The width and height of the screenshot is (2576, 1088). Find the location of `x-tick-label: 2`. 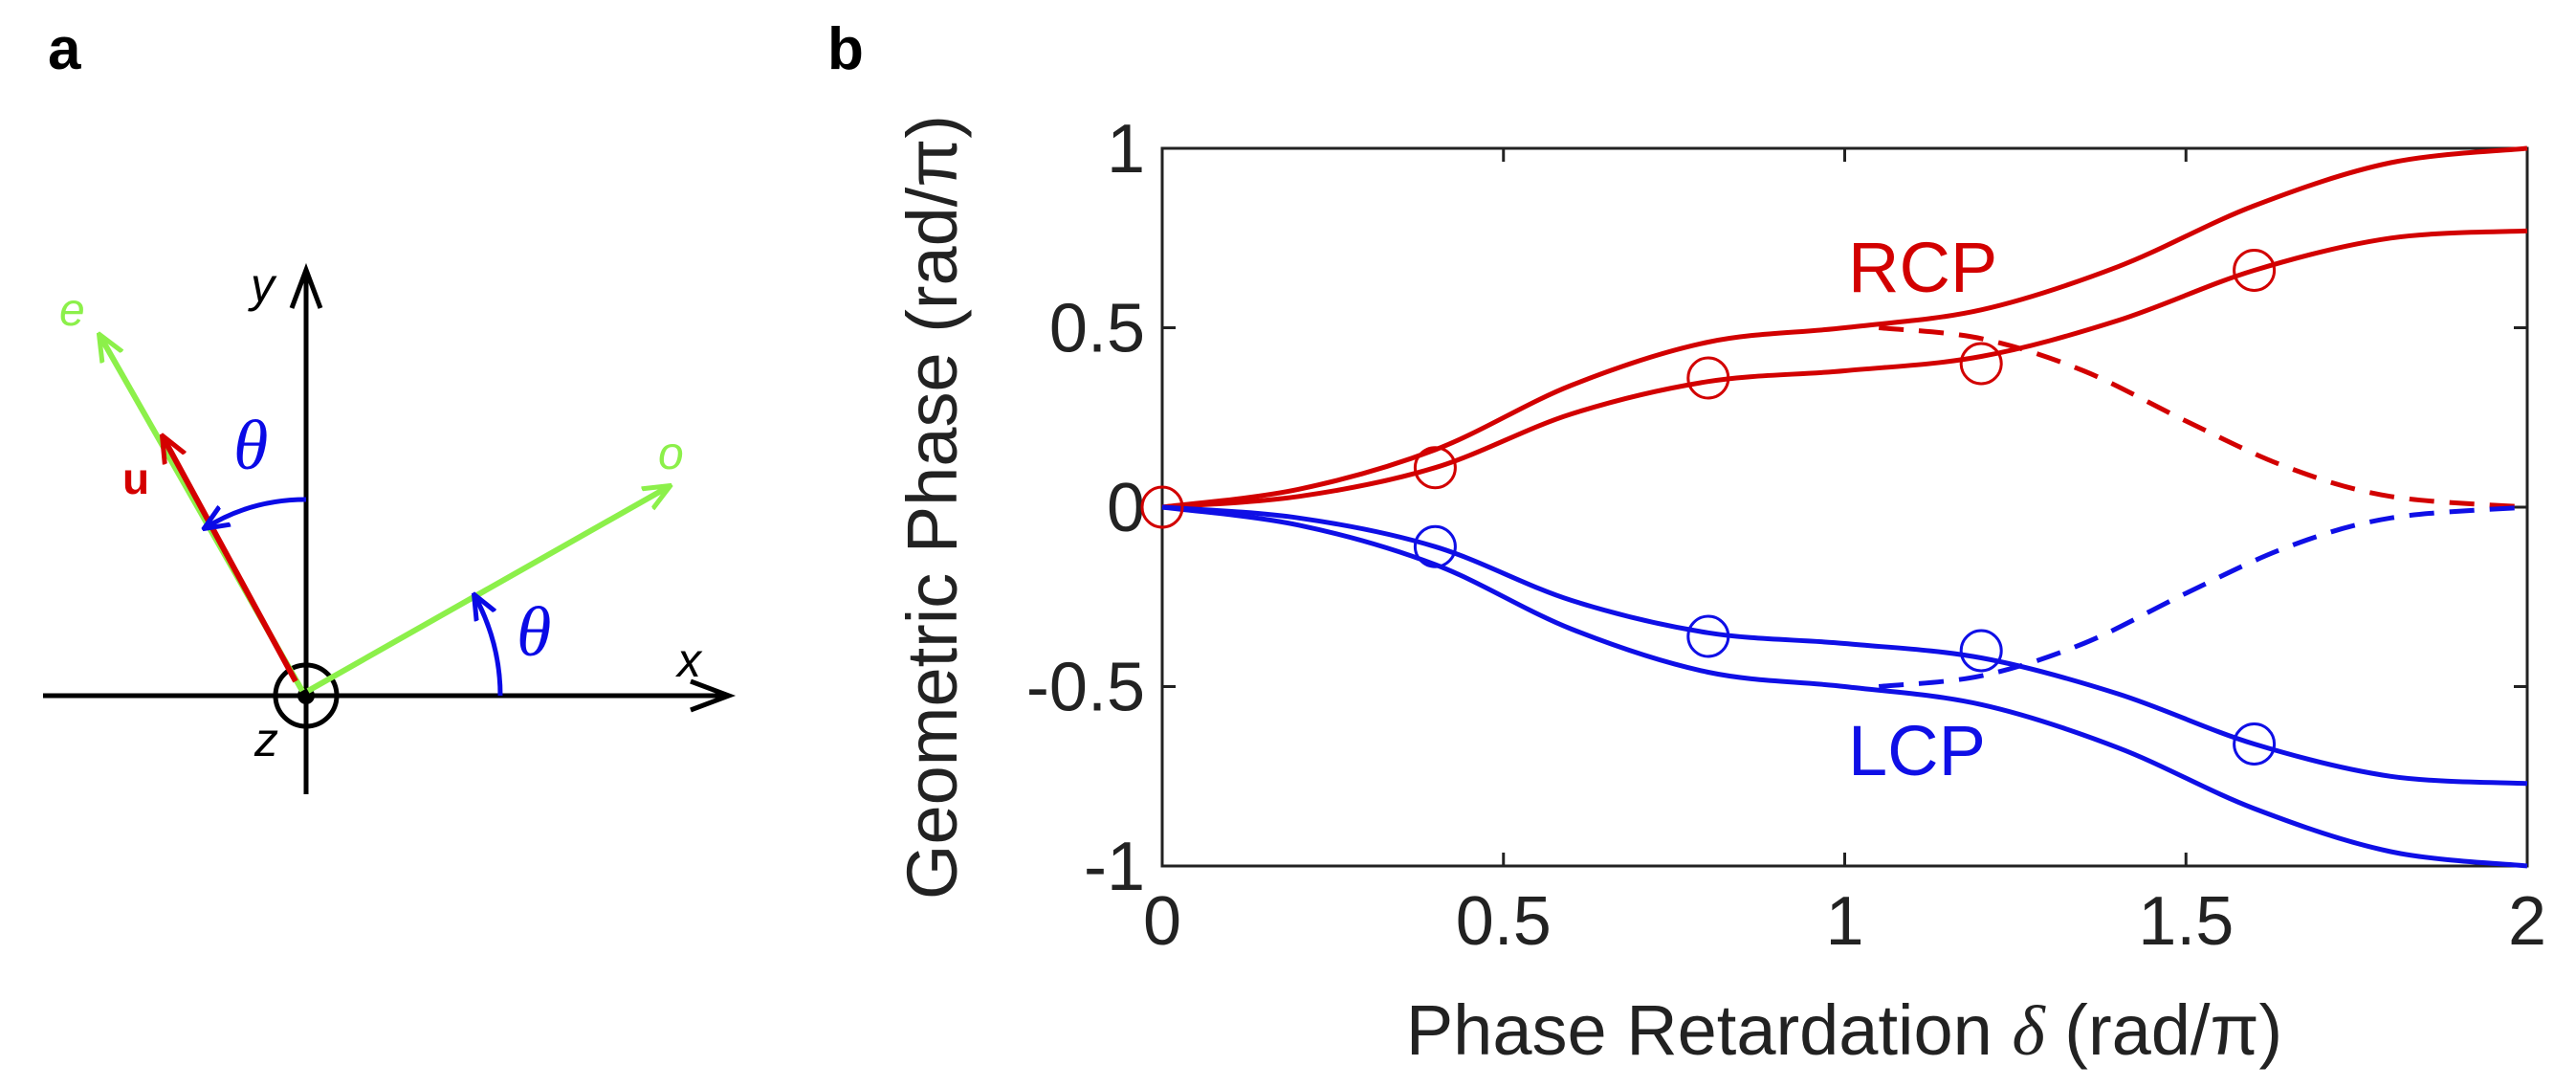

x-tick-label: 2 is located at coordinates (2527, 921).